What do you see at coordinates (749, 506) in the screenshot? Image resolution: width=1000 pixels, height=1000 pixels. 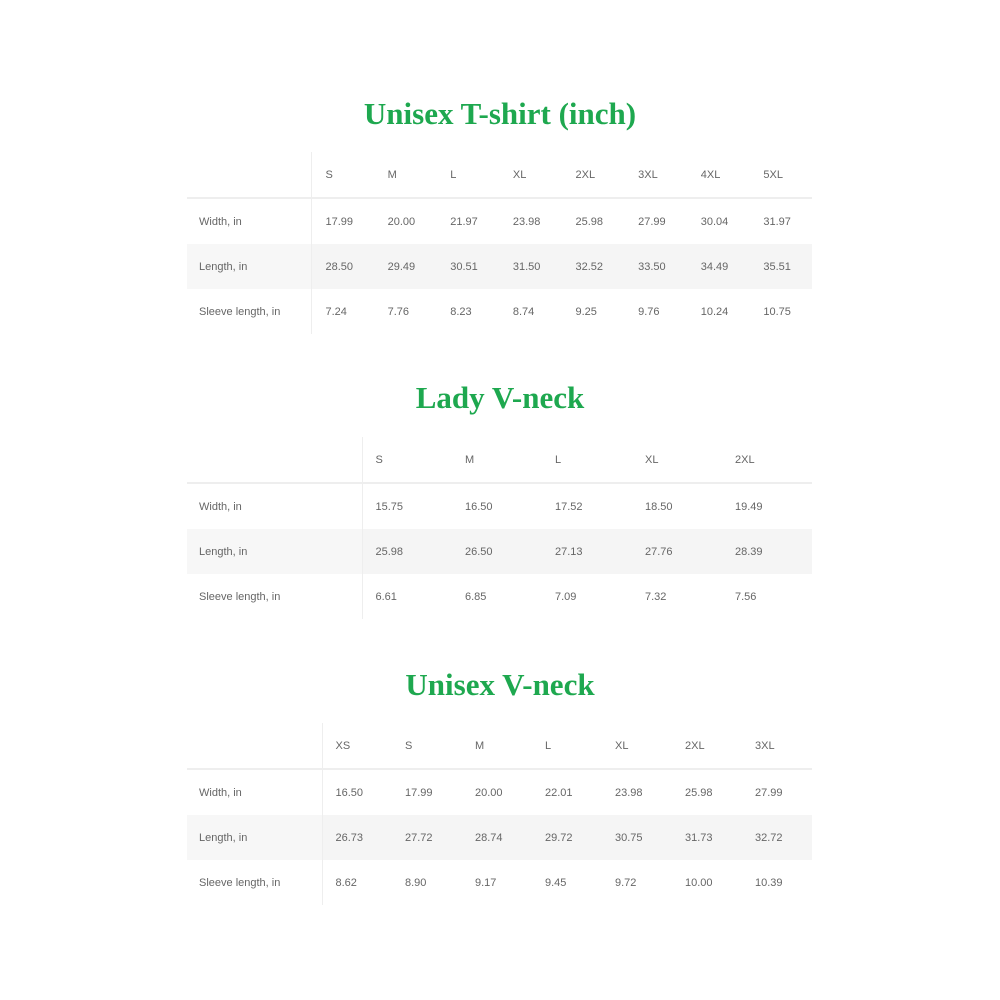 I see `measurement-cell: 19.49` at bounding box center [749, 506].